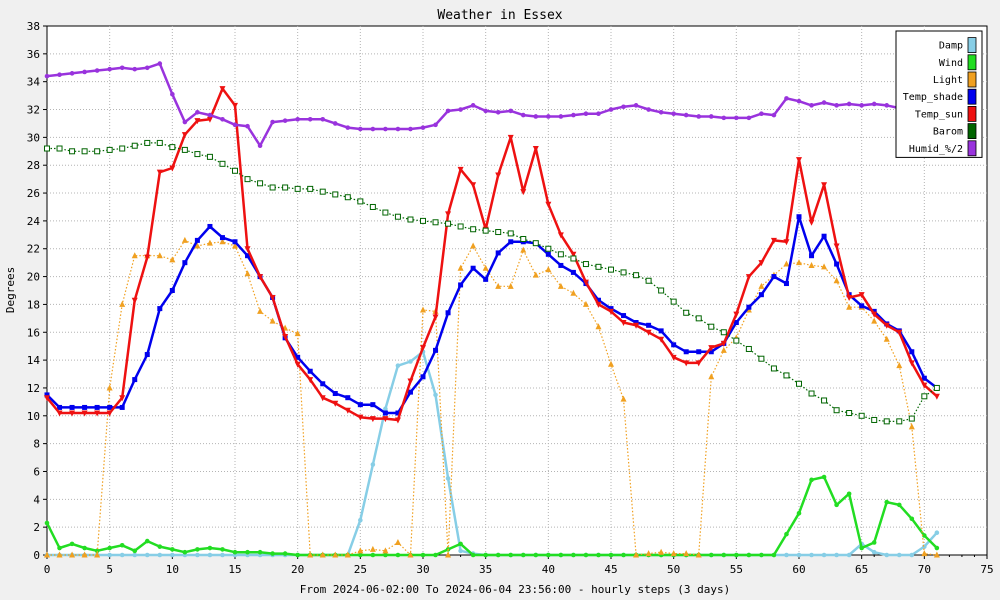 This screenshot has width=1000, height=600. I want to click on y-tick-label: 38, so click(33, 26).